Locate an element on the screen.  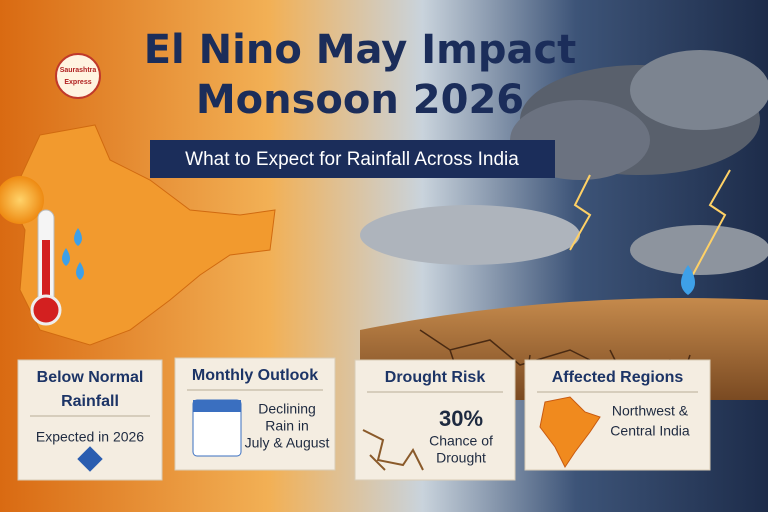
card-title: Rainfall is located at coordinates (90, 401).